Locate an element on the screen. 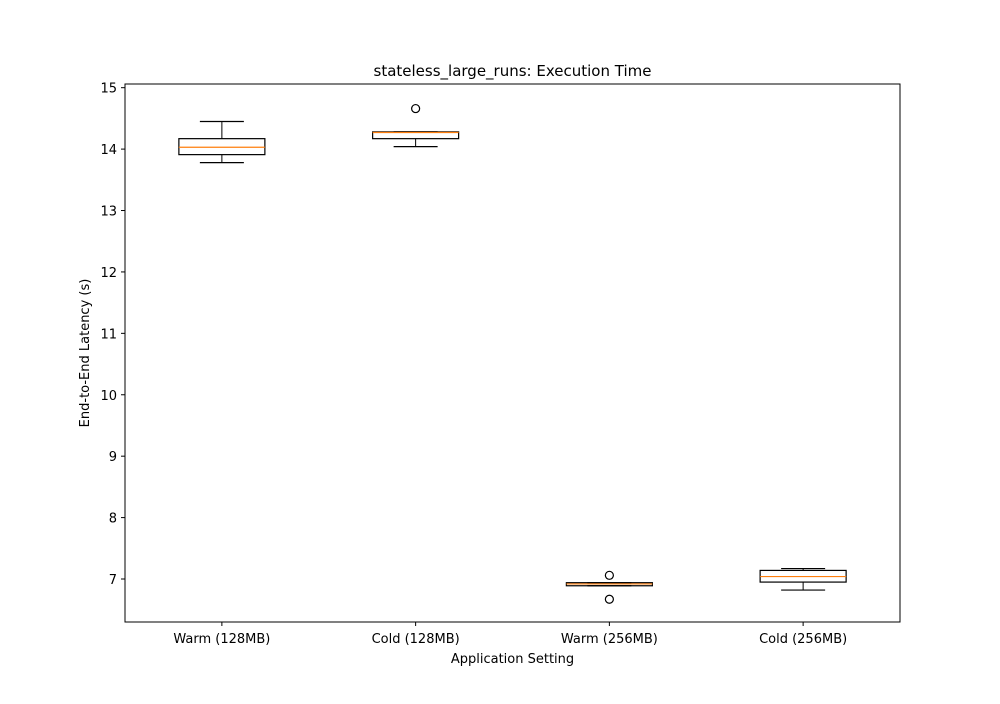 This screenshot has width=1000, height=704. x-tick-label: Cold (256MB) is located at coordinates (803, 639).